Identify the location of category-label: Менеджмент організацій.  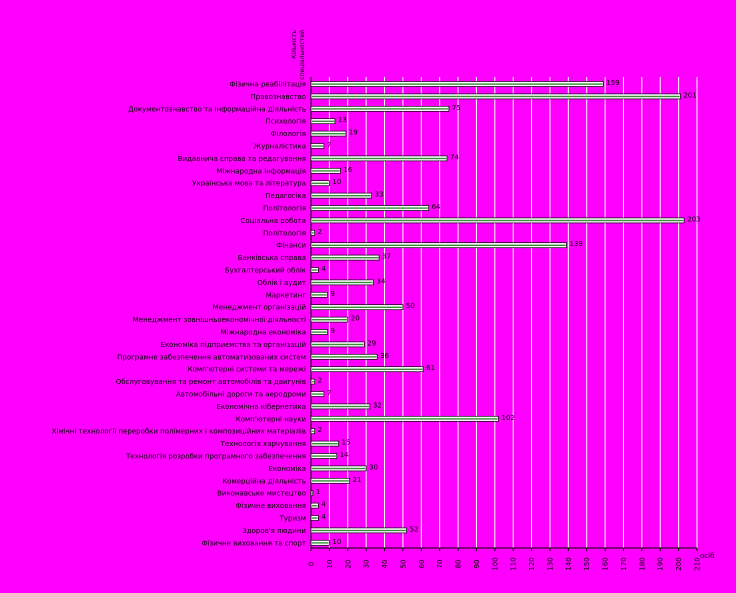
(259, 308).